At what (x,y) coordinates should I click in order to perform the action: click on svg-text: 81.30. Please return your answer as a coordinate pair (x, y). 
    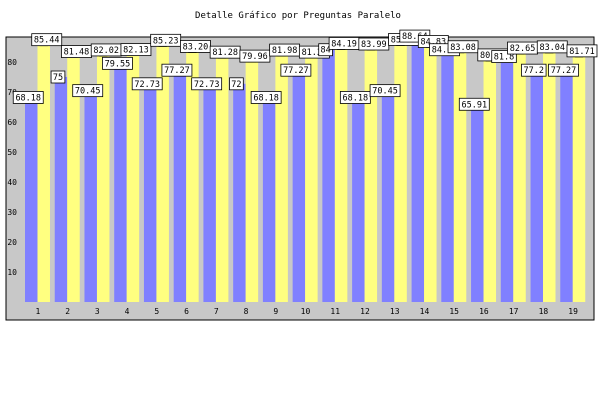
    Looking at the image, I should click on (315, 53).